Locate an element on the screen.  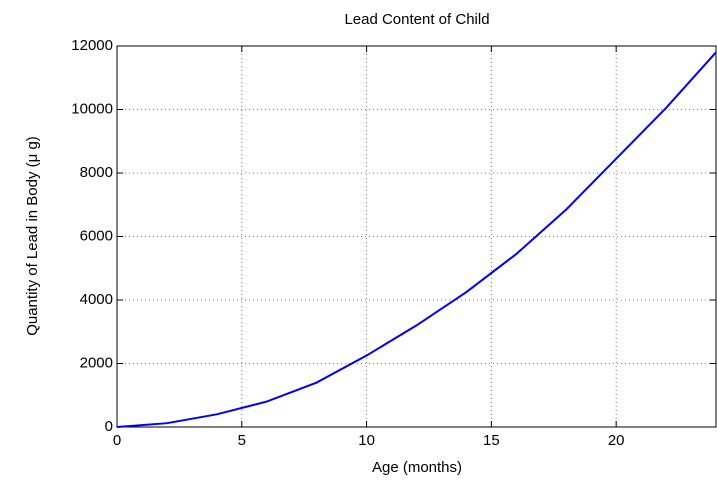
x-tick-label: 20 is located at coordinates (616, 440).